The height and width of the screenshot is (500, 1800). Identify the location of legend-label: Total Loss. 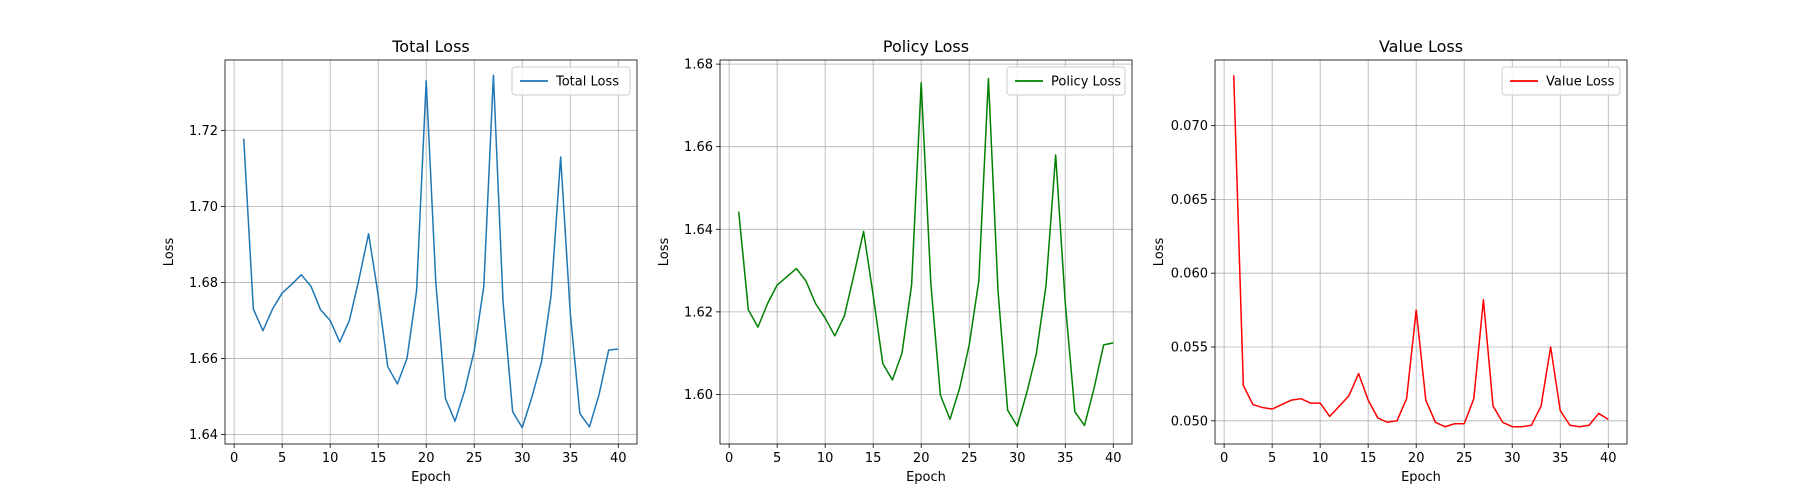
(587, 82).